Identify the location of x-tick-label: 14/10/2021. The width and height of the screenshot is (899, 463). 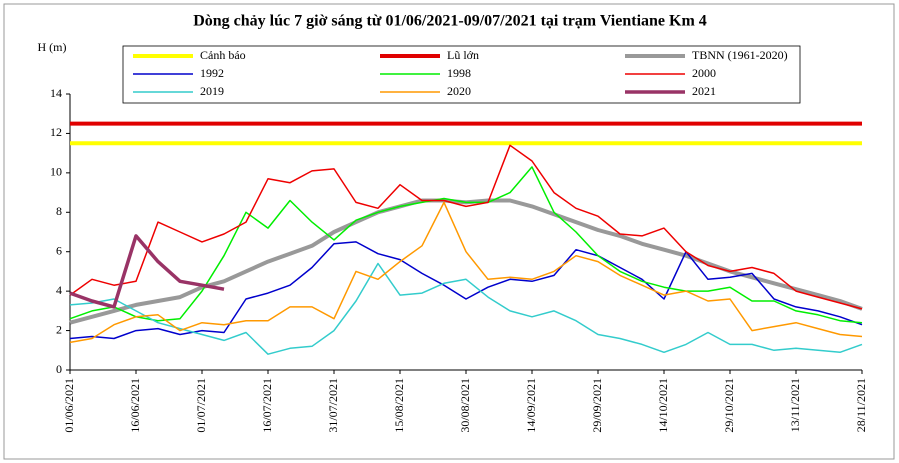
(663, 405).